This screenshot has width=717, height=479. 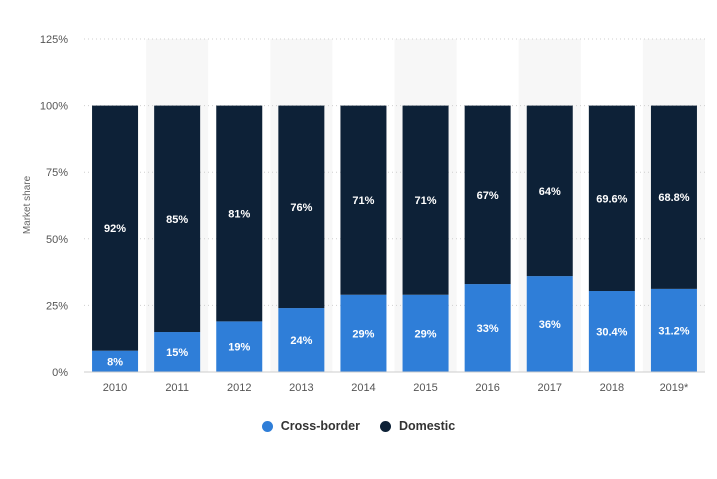 What do you see at coordinates (301, 388) in the screenshot?
I see `x-tick-label: 2013` at bounding box center [301, 388].